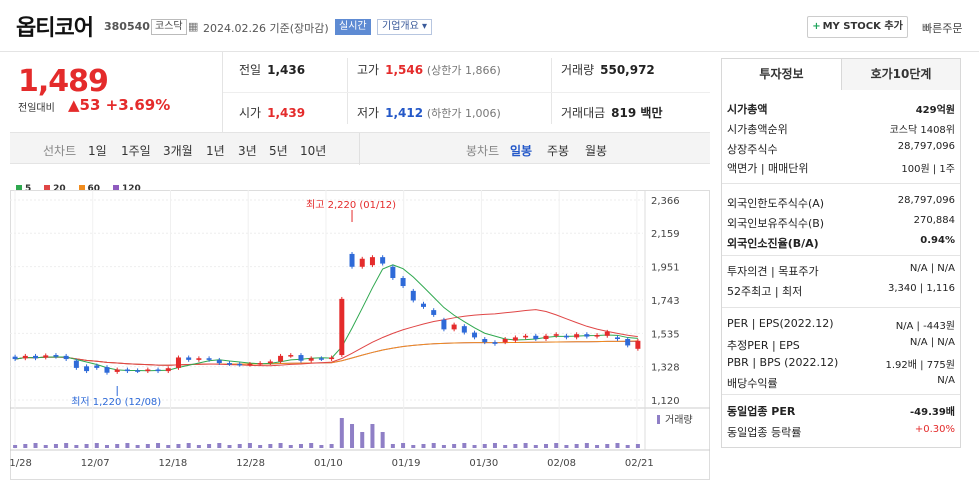 The image size is (979, 487). What do you see at coordinates (136, 151) in the screenshot?
I see `tab-1w: 1주일` at bounding box center [136, 151].